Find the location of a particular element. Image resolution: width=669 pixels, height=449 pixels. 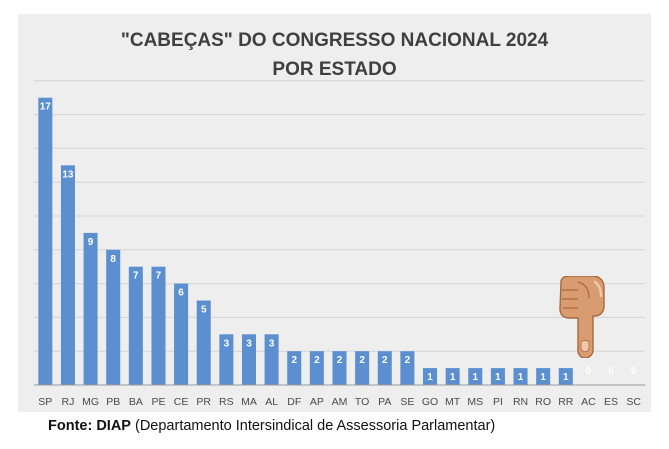

x-tick-label-ms: MS is located at coordinates (475, 402).